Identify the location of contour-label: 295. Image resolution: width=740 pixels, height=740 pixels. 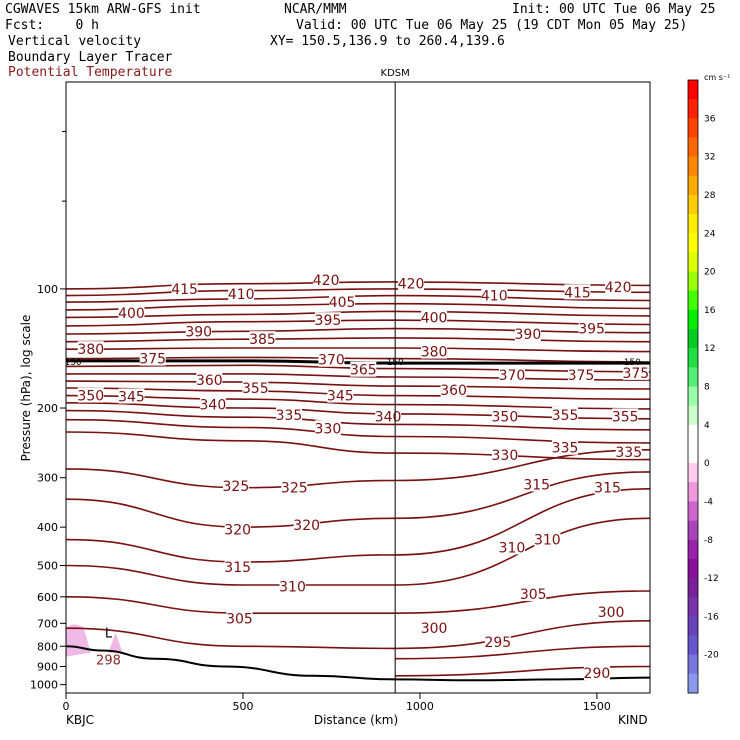
(497, 643).